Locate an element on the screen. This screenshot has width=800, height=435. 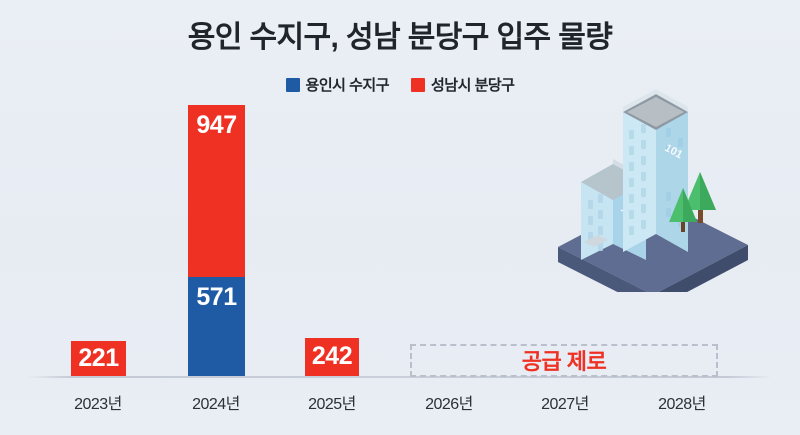
x-axis-labels: 2023년 2024년 2025년 2026년 2027년 2028년 is located at coordinates (400, 405).